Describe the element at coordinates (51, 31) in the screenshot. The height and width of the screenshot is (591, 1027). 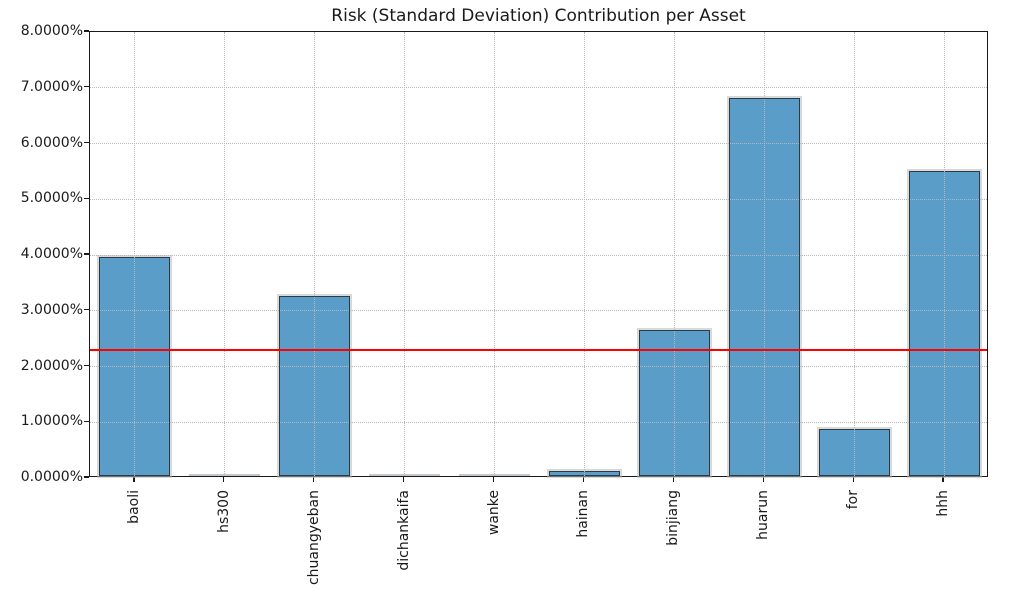
I see `y-tick-label: 8.0000%` at that location.